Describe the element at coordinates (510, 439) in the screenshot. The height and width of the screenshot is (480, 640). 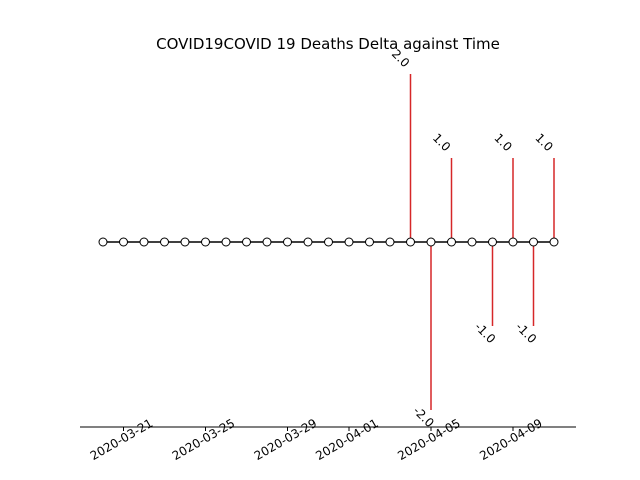
I see `x-tick-label: 2020-04-09` at that location.